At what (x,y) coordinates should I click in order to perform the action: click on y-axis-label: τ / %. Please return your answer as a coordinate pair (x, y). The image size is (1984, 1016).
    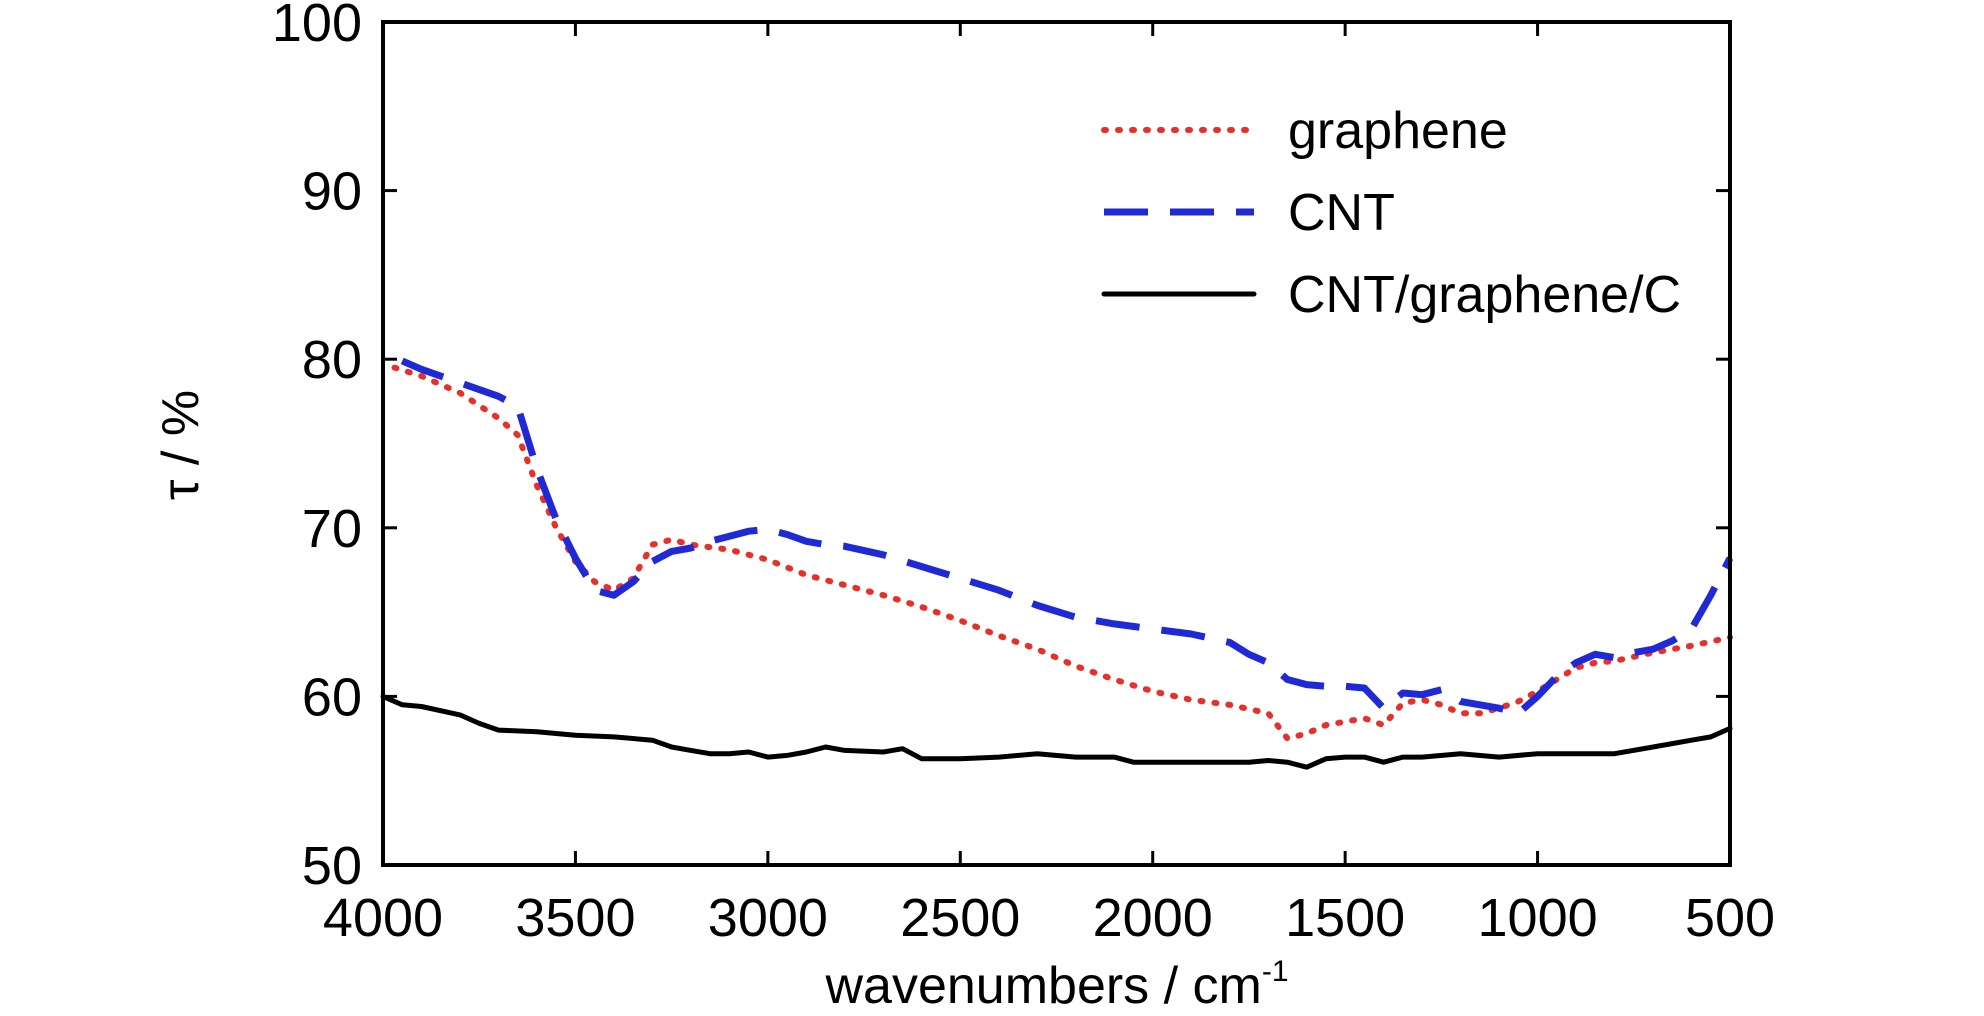
    Looking at the image, I should click on (181, 445).